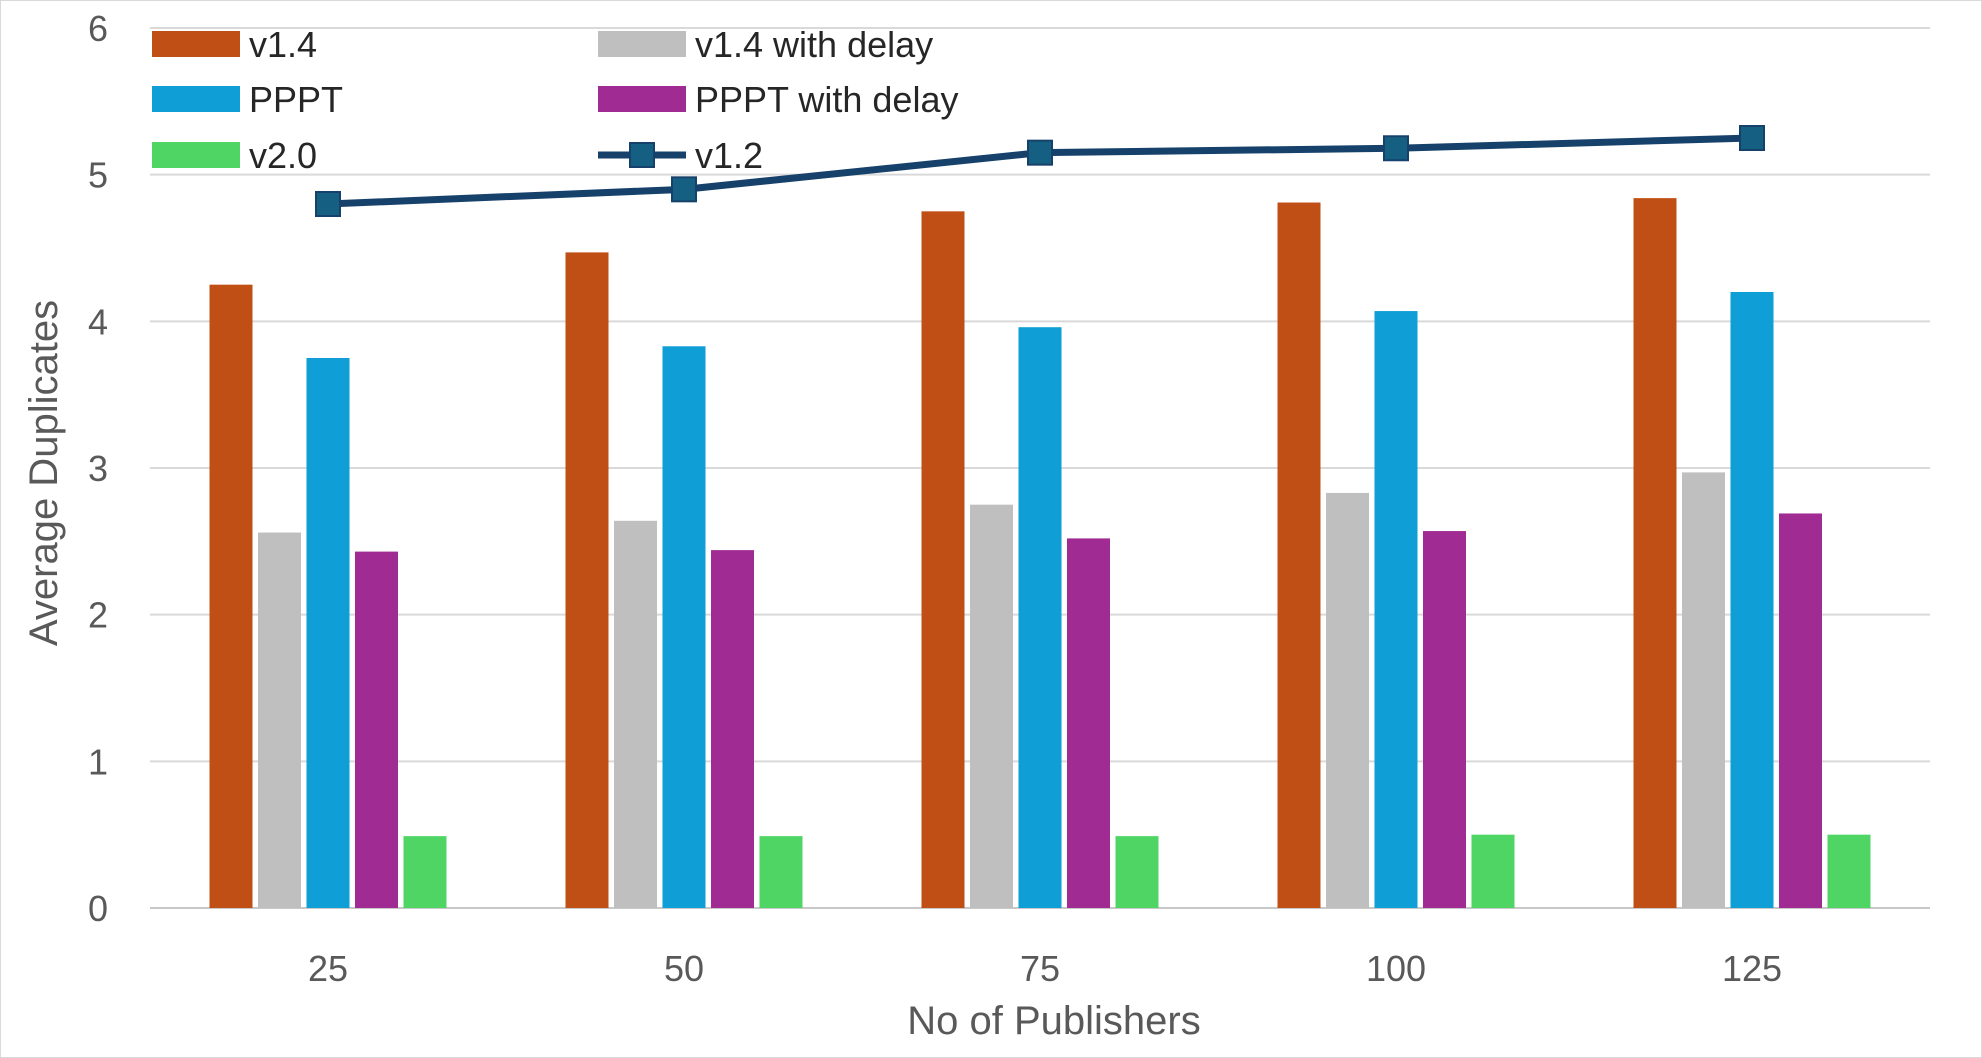 This screenshot has width=1982, height=1058. I want to click on x-tick-label: 50, so click(684, 968).